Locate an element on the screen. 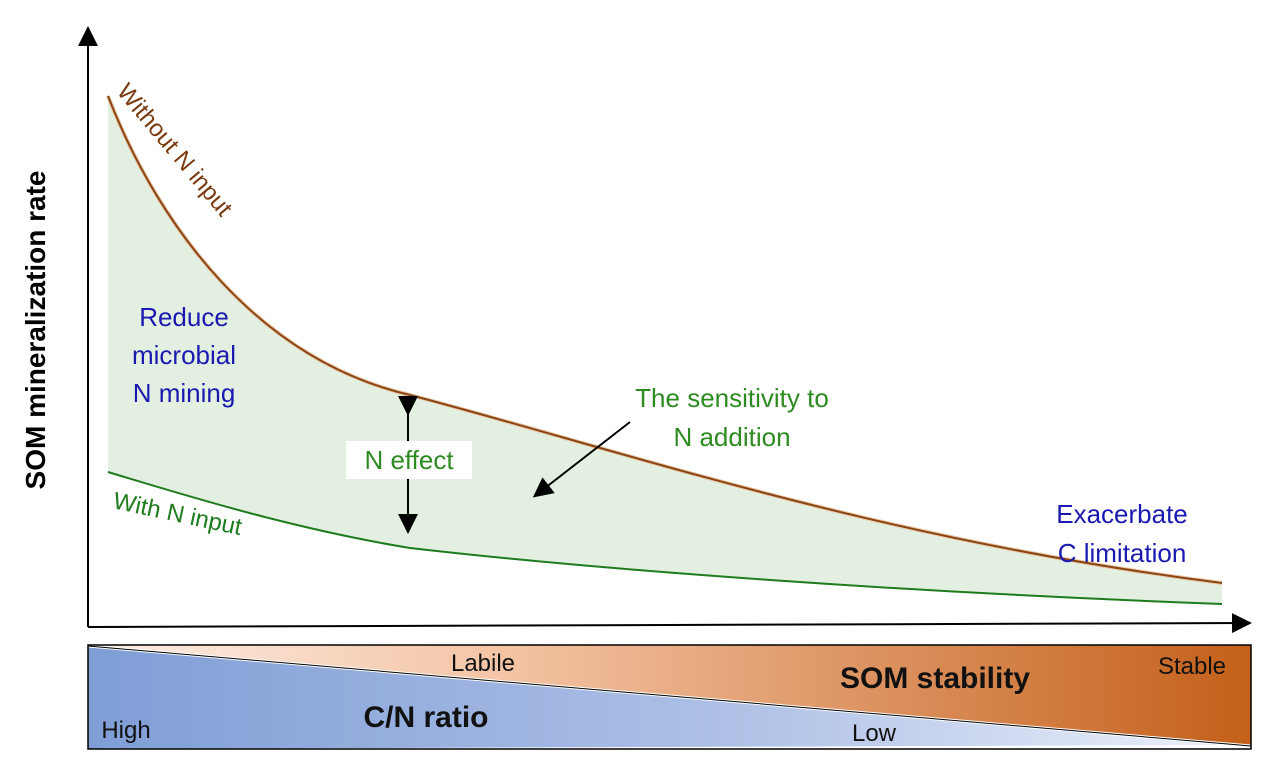 The width and height of the screenshot is (1269, 774). sensitivity-line1: The sensitivity to is located at coordinates (732, 398).